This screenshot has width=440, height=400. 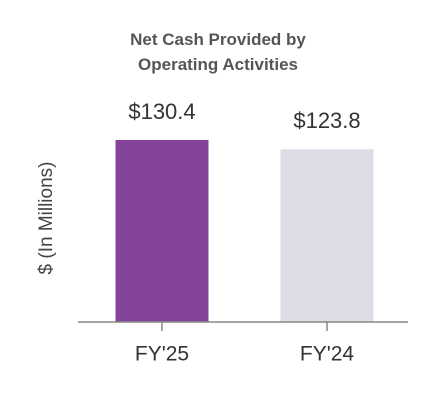 I want to click on value-label: $123.8, so click(x=326, y=120).